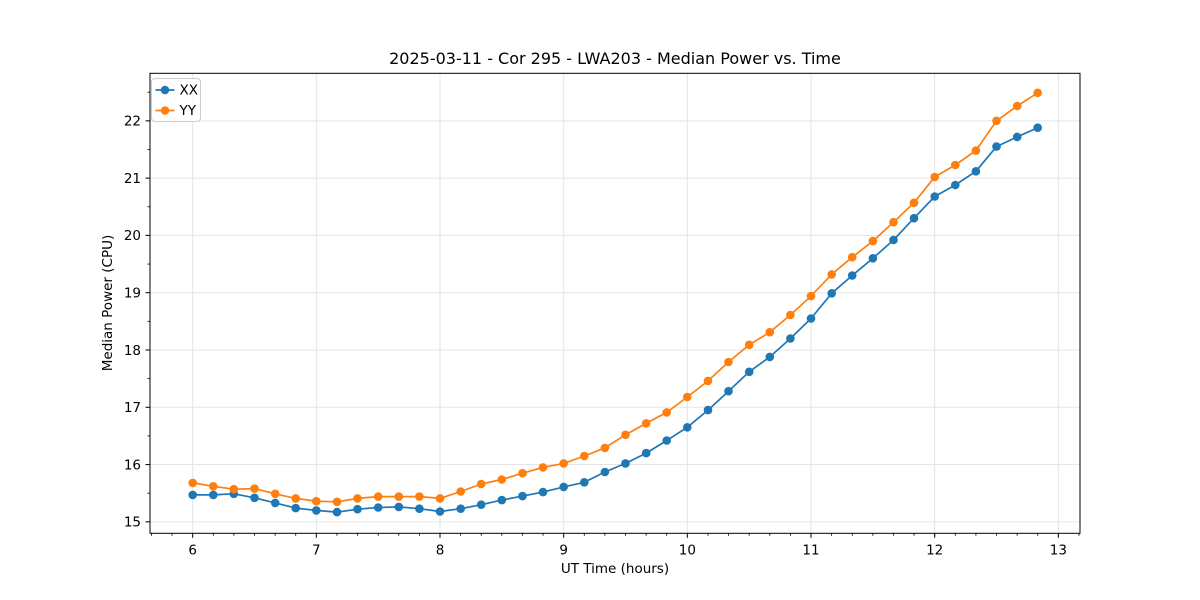 The height and width of the screenshot is (600, 1200). What do you see at coordinates (132, 351) in the screenshot?
I see `y-axis-tick-label: 18` at bounding box center [132, 351].